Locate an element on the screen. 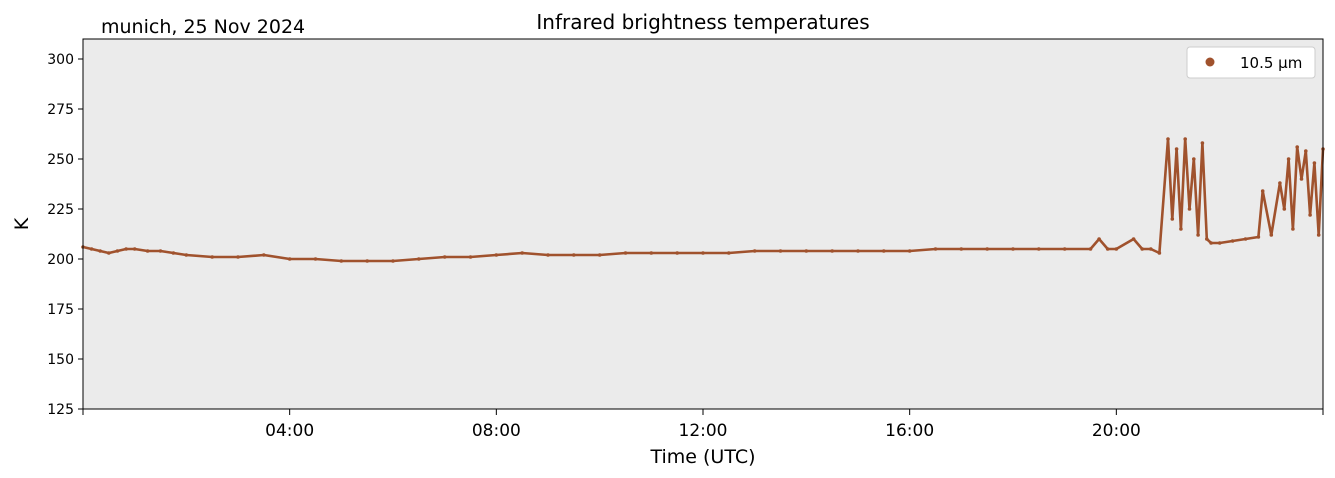 This screenshot has width=1335, height=478. x-tick-label: 08:00 is located at coordinates (496, 431).